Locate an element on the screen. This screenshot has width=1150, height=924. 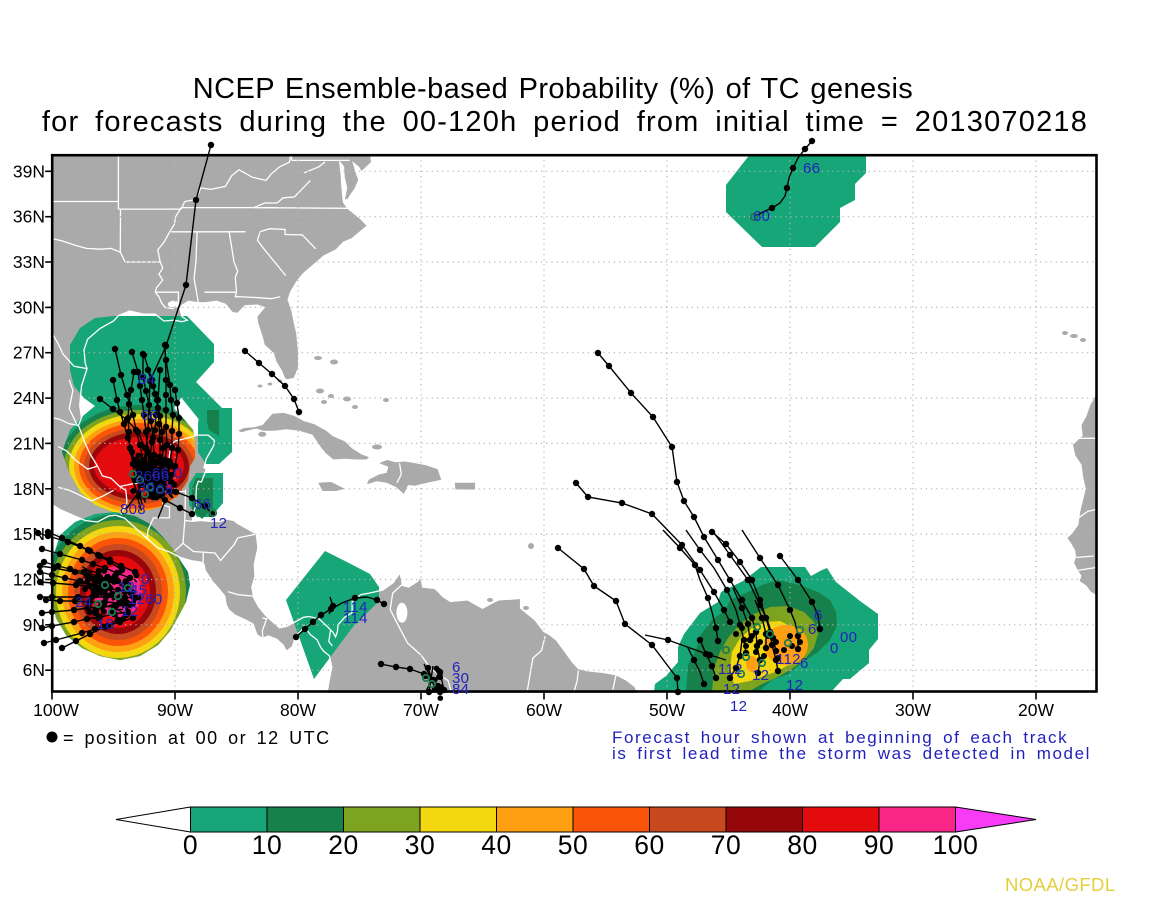
svg-text: 18 is located at coordinates (105, 624).